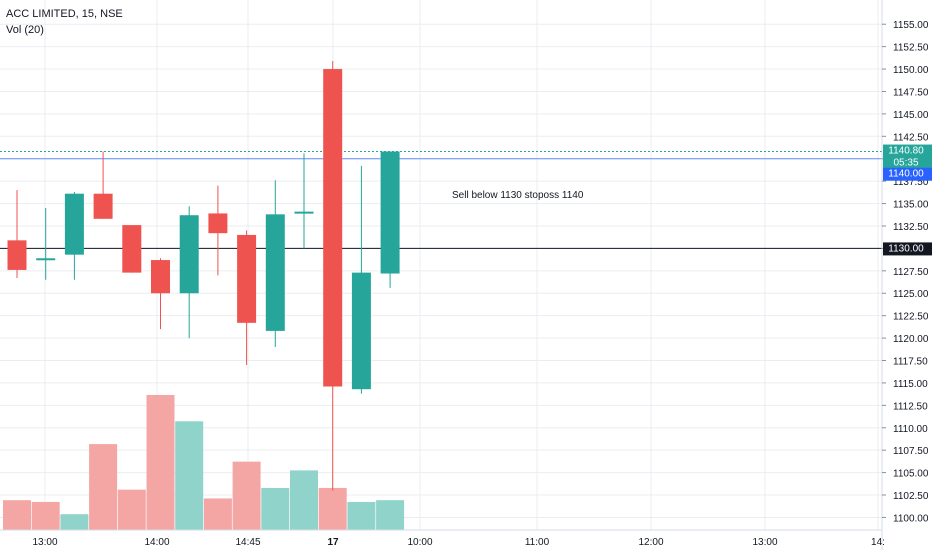  What do you see at coordinates (910, 362) in the screenshot?
I see `price-tick-label: 1117.50` at bounding box center [910, 362].